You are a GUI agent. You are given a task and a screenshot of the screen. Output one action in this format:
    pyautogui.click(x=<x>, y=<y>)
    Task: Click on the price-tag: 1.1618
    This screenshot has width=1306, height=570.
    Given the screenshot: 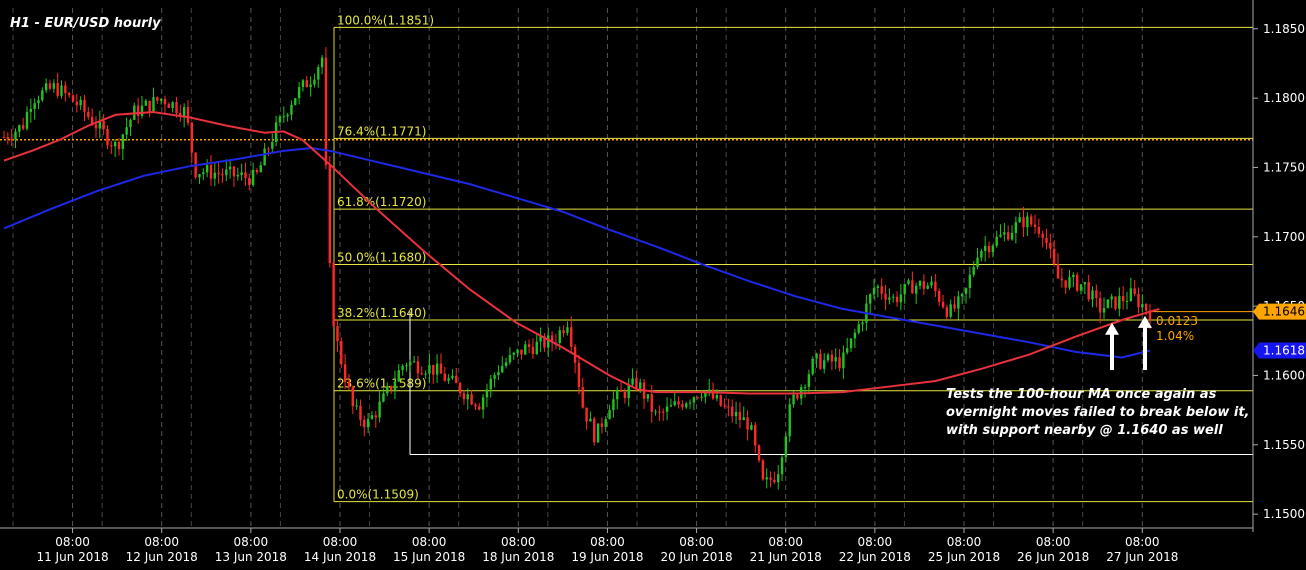 What is the action you would take?
    pyautogui.click(x=1279, y=350)
    